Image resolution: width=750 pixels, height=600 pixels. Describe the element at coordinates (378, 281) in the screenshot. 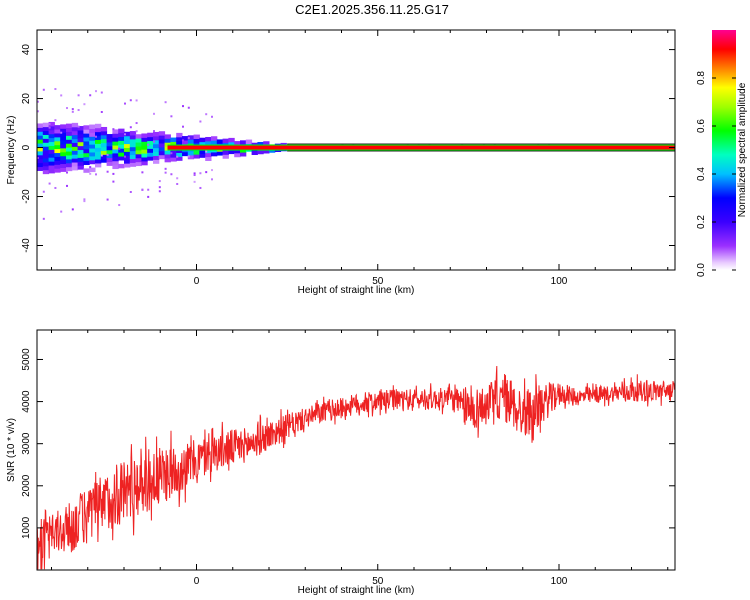

I see `x-tick-label: 50` at that location.